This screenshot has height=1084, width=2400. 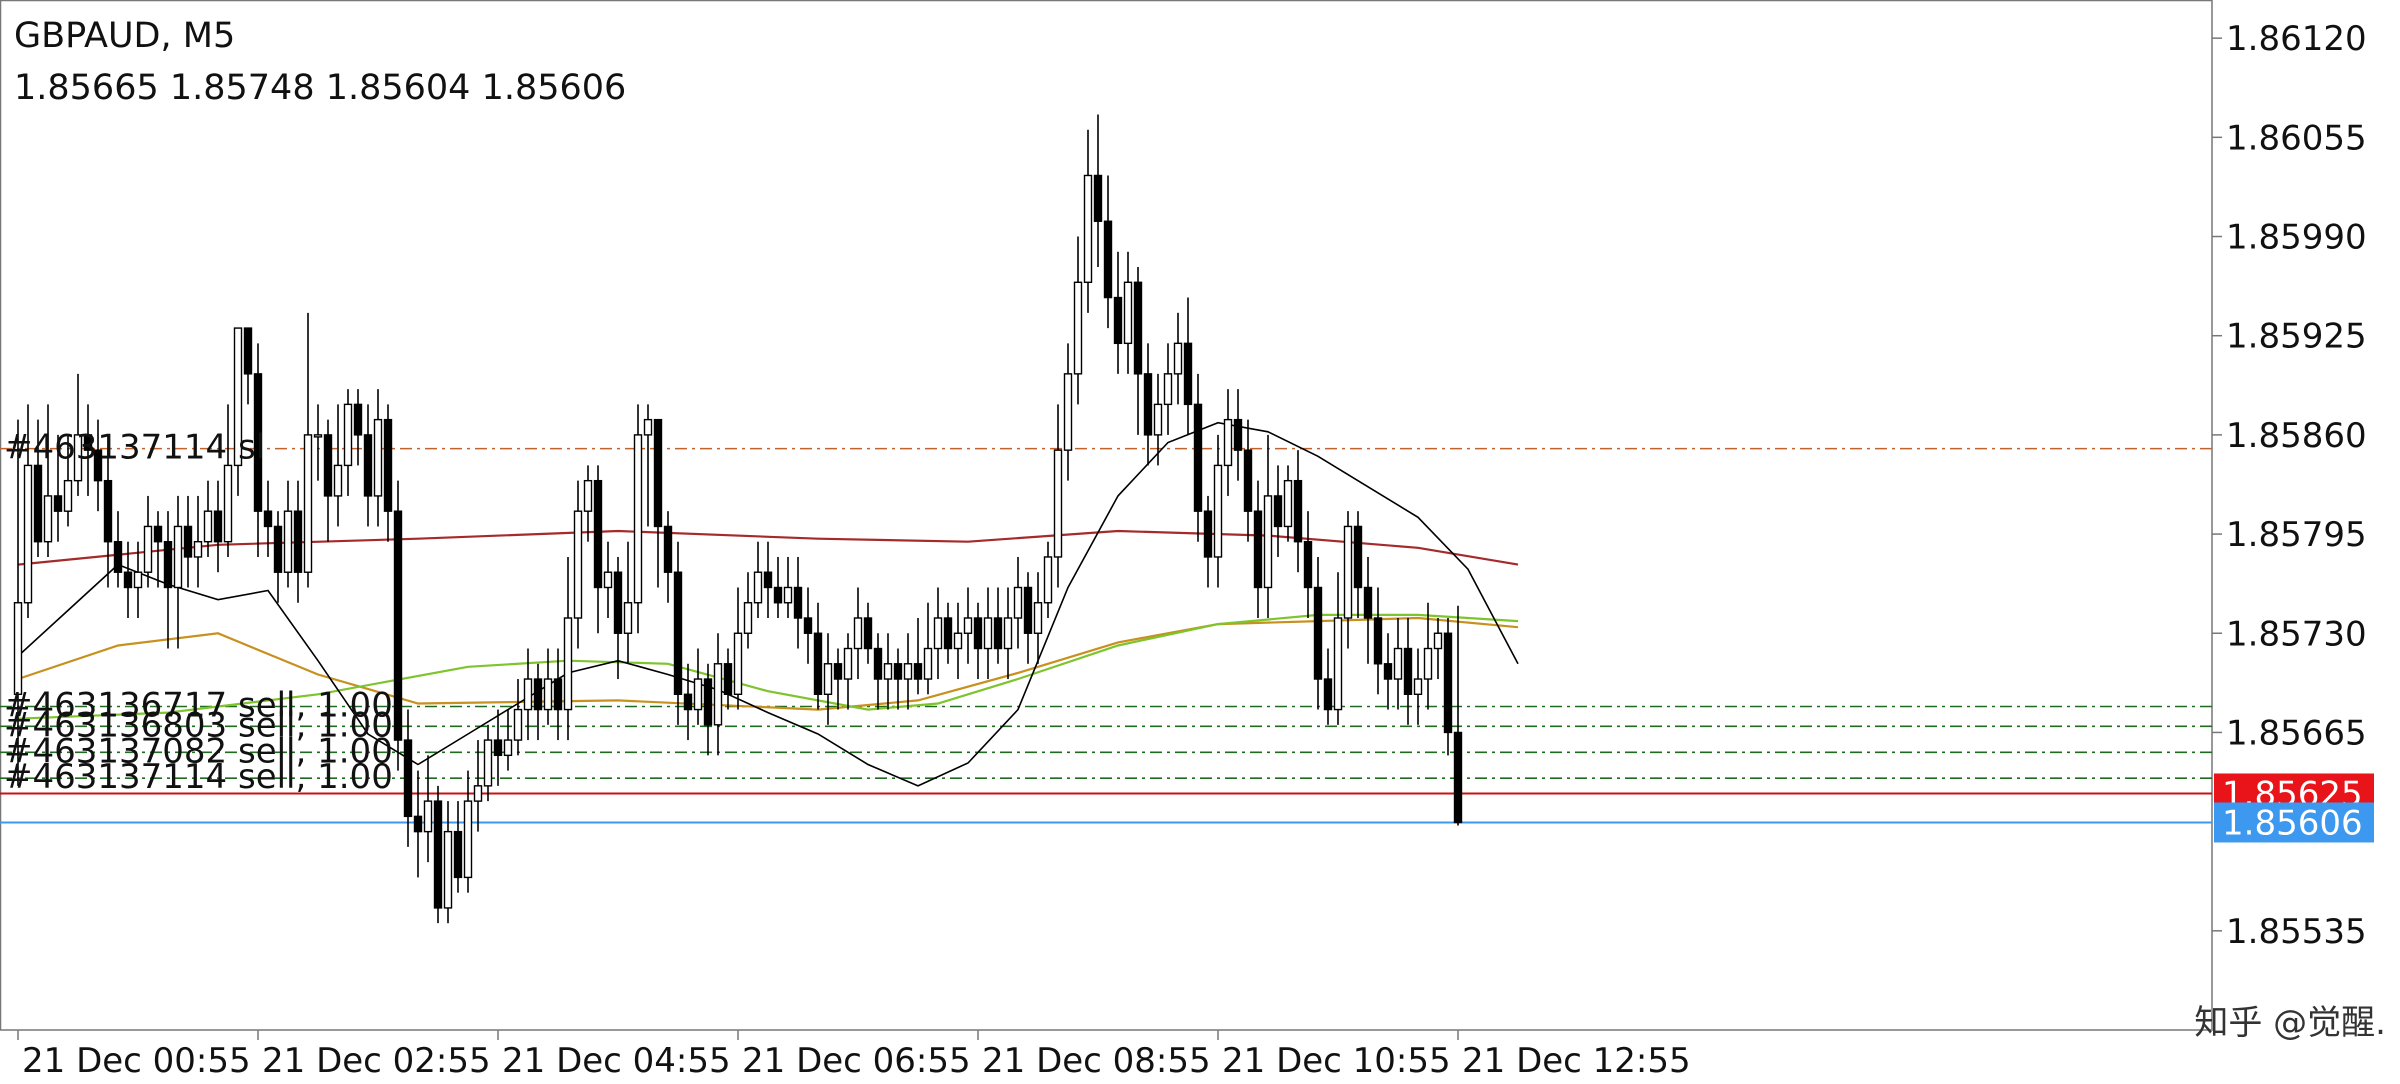 I want to click on y-tick-label: 1.86055, so click(x=2296, y=138).